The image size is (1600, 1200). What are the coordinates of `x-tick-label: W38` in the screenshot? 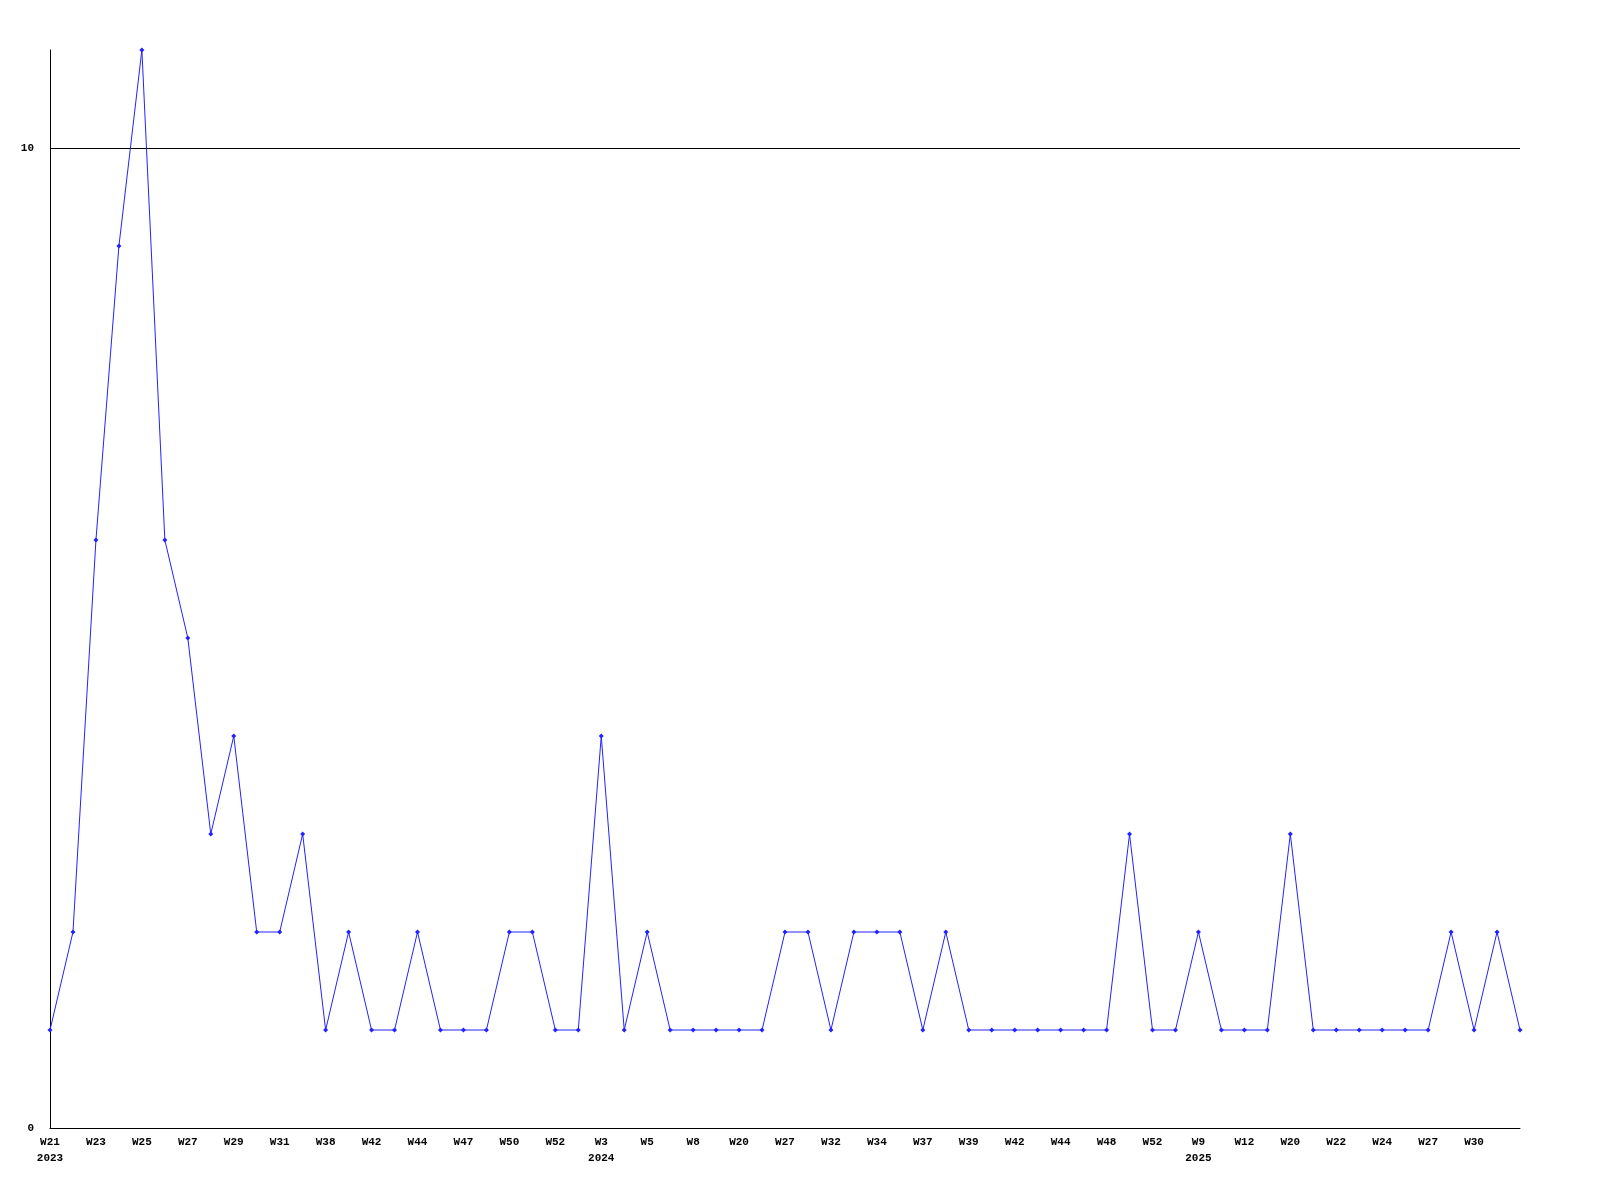 It's located at (325, 1142).